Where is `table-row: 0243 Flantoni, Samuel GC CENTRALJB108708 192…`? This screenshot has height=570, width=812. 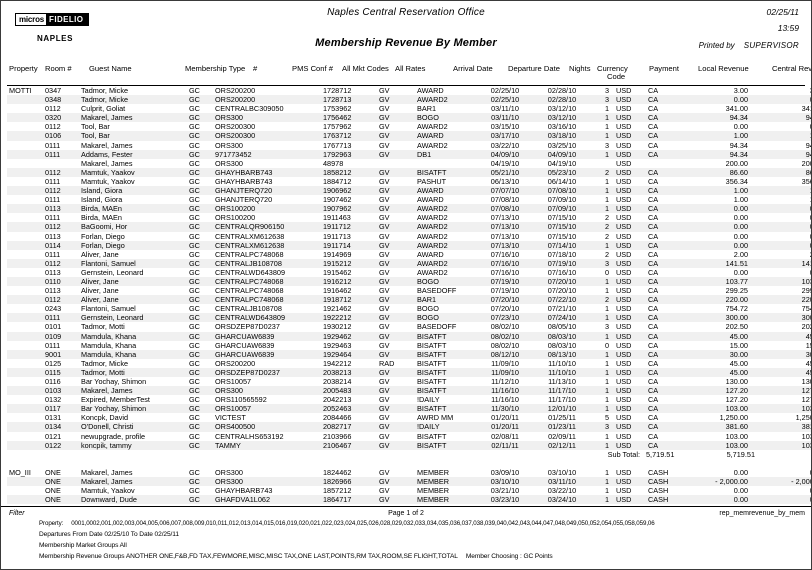
table-row: 0243 Flantoni, Samuel GC CENTRALJB108708 192… is located at coordinates (409, 309).